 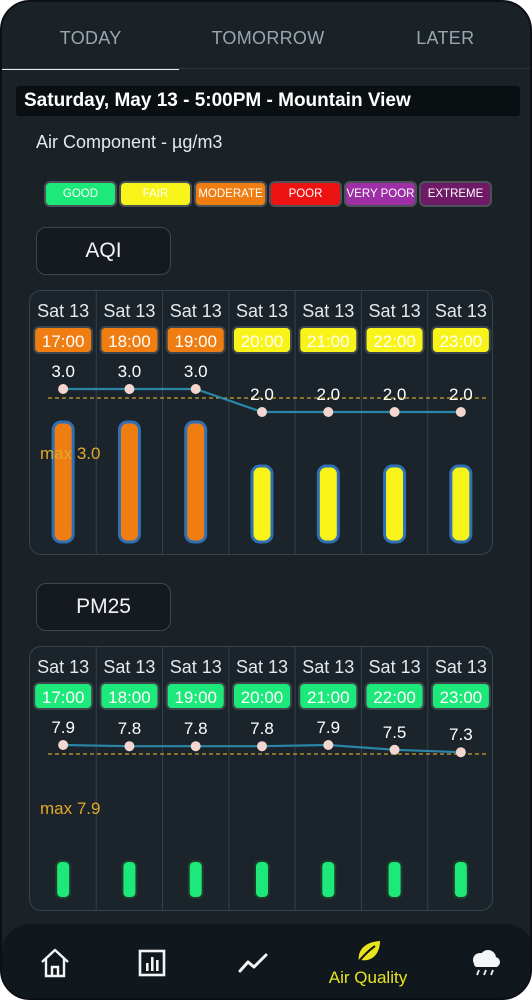 I want to click on nav-air-quality: Air Quality, so click(x=368, y=961).